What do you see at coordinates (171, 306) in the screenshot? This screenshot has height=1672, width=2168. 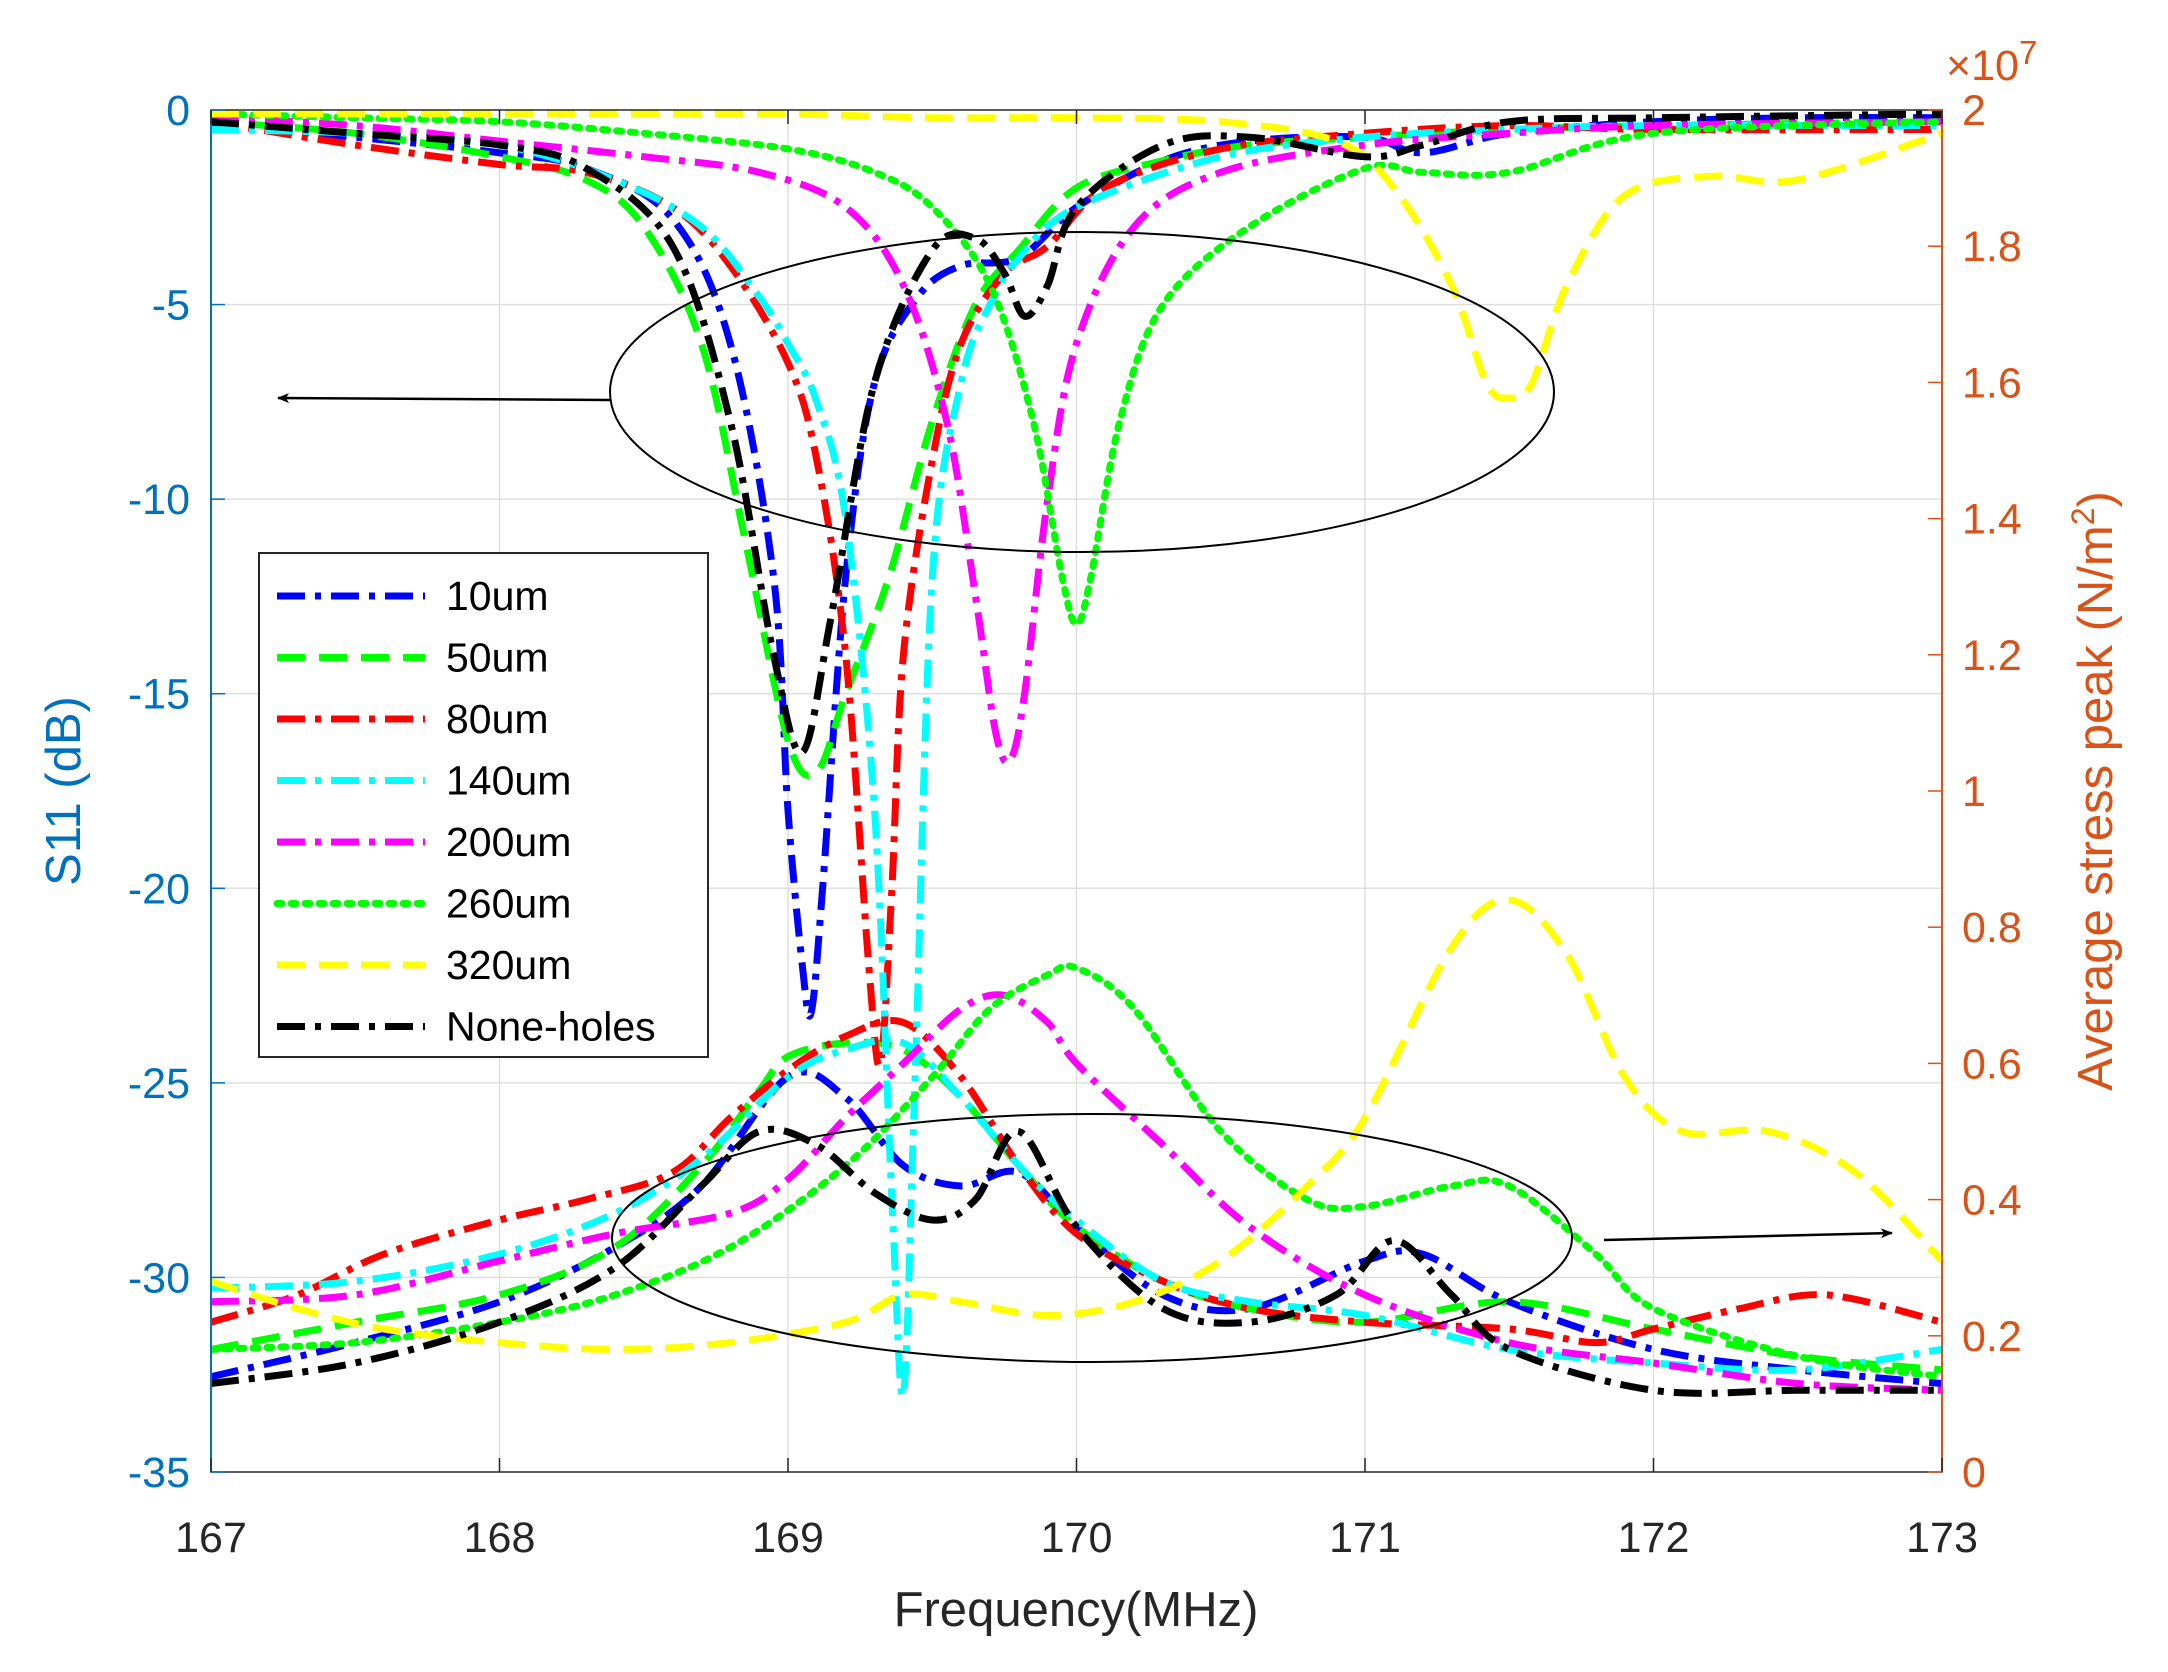 I see `left-tick-label: -5` at bounding box center [171, 306].